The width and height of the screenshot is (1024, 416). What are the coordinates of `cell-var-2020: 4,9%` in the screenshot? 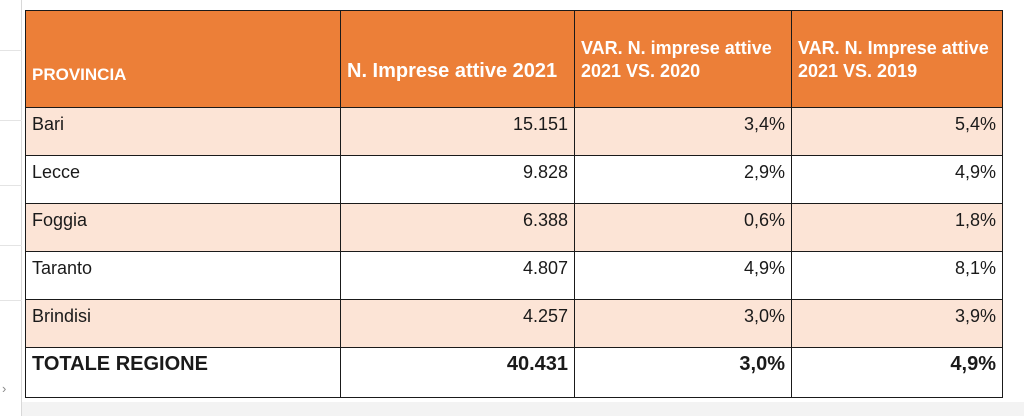 It's located at (683, 275).